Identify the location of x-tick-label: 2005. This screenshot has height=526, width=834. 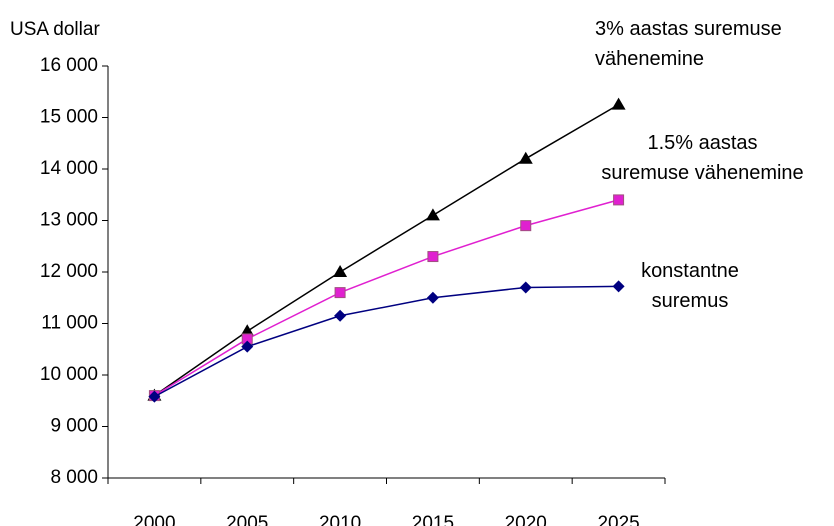
(247, 519).